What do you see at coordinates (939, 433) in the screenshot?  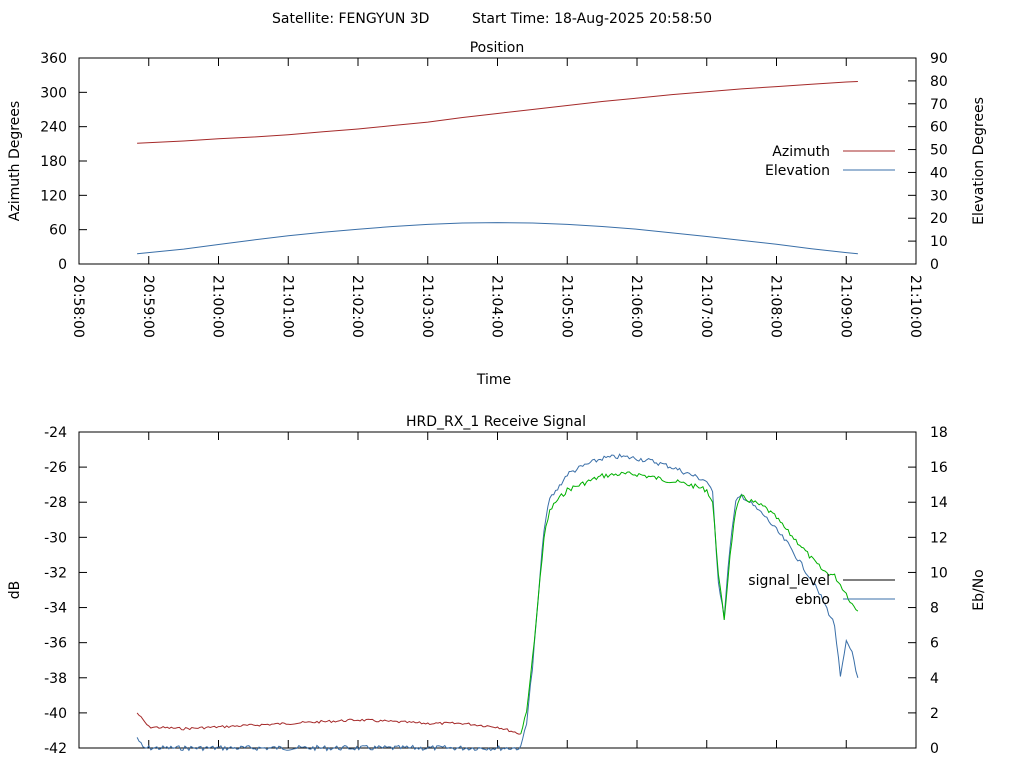 I see `y2-tick-label: 18` at bounding box center [939, 433].